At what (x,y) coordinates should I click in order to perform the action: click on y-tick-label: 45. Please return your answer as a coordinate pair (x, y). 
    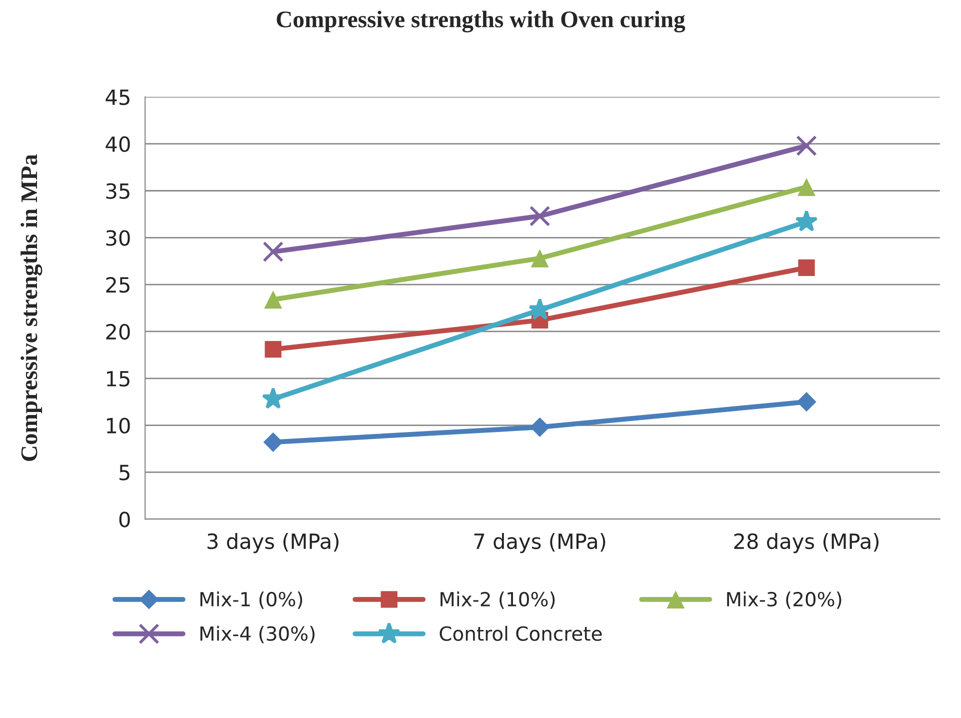
    Looking at the image, I should click on (118, 98).